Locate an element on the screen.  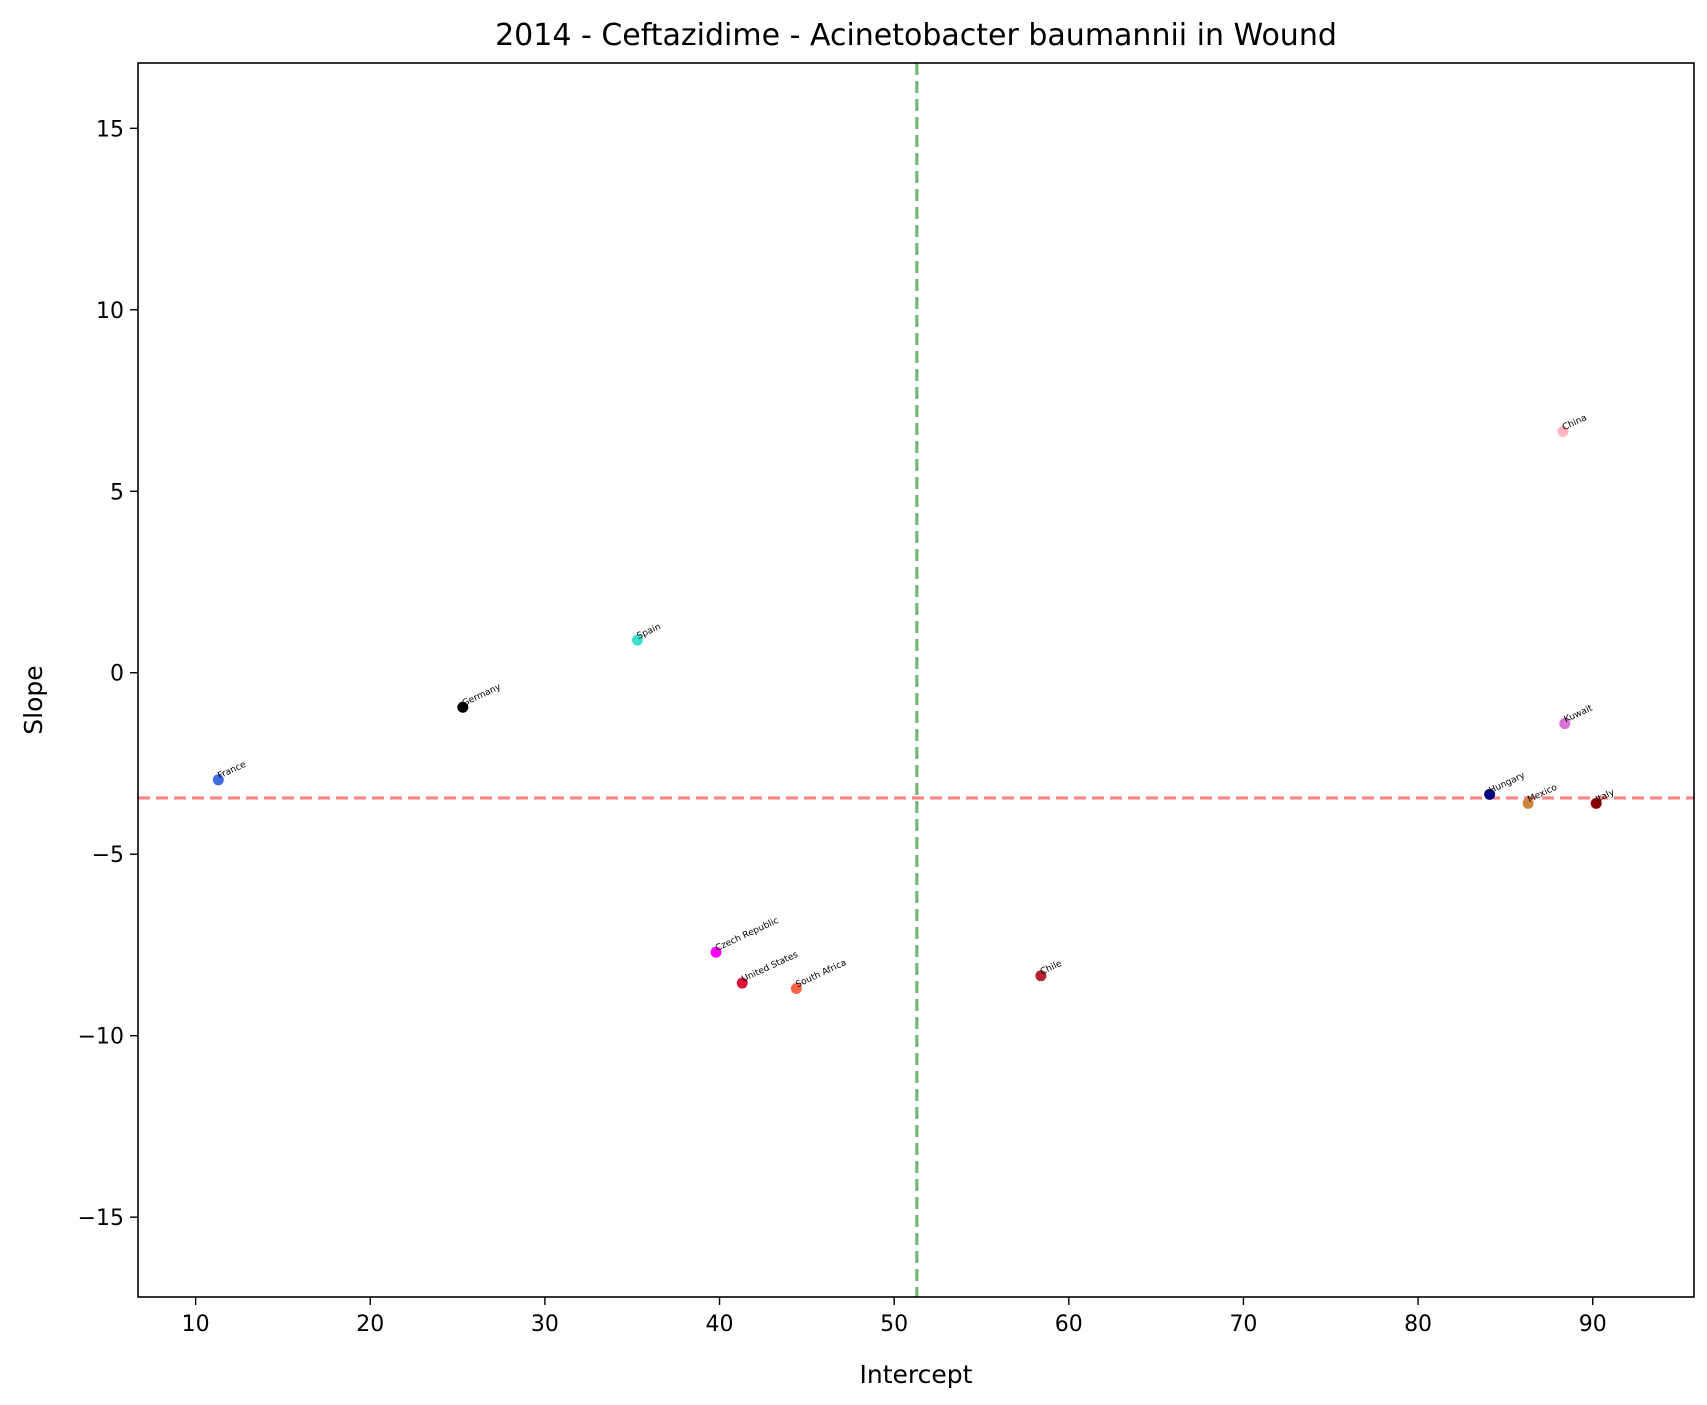
x-tick-label: 40 is located at coordinates (720, 1324).